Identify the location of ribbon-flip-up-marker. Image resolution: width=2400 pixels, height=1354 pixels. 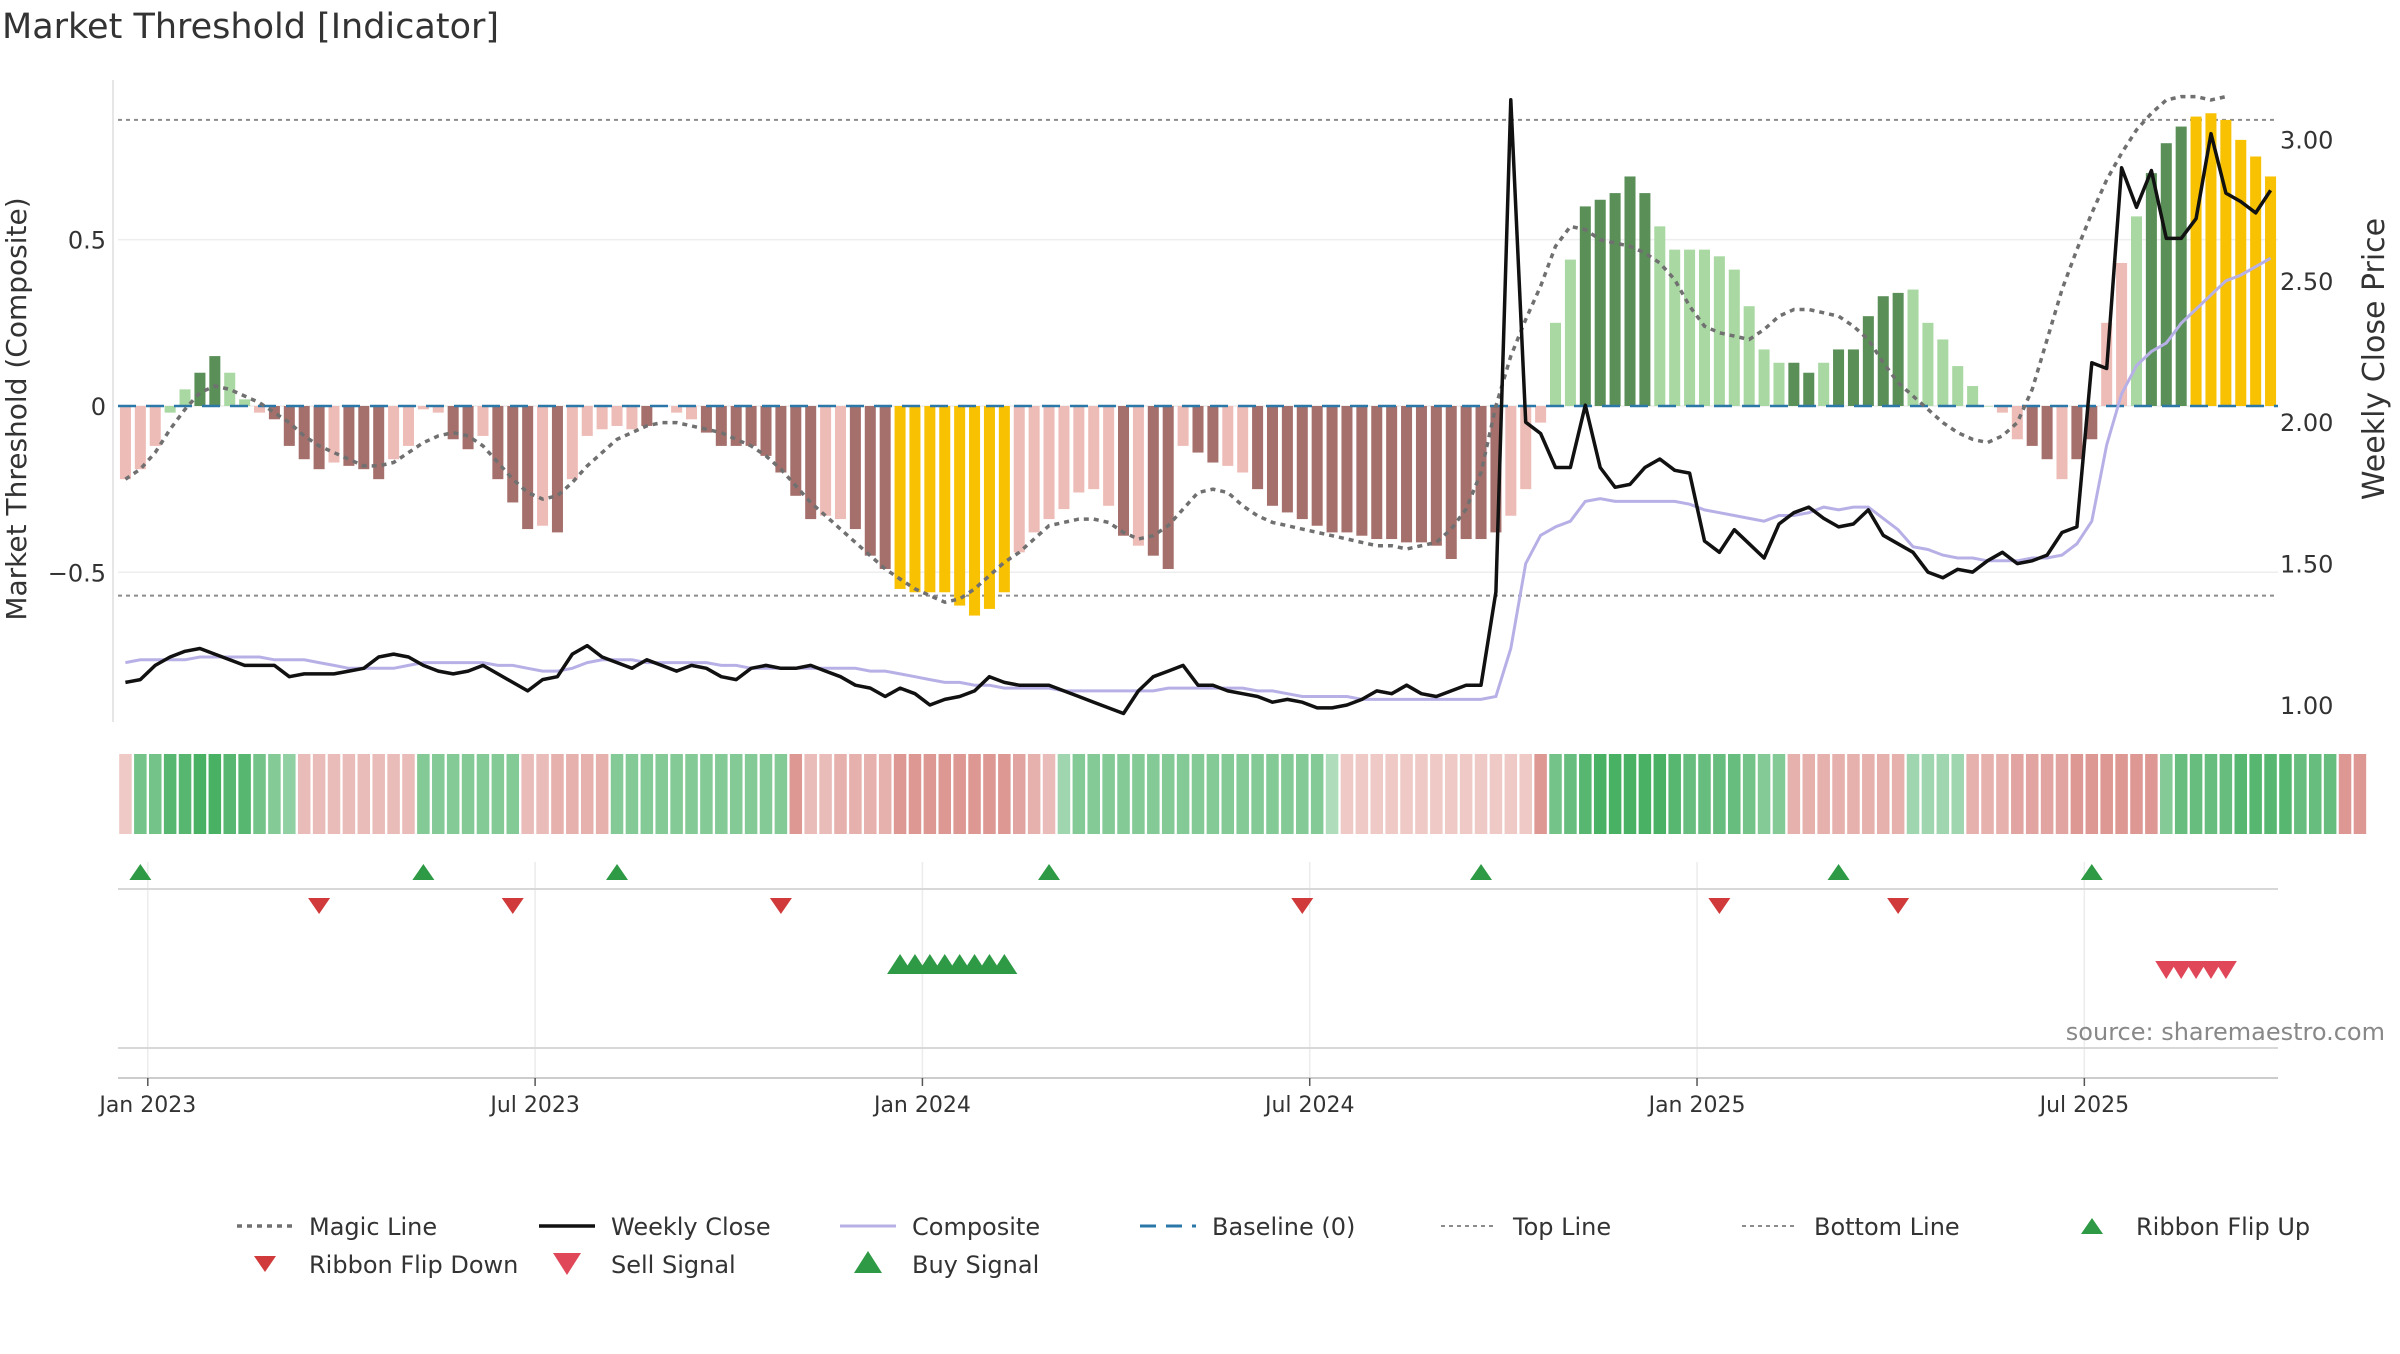
(617, 872).